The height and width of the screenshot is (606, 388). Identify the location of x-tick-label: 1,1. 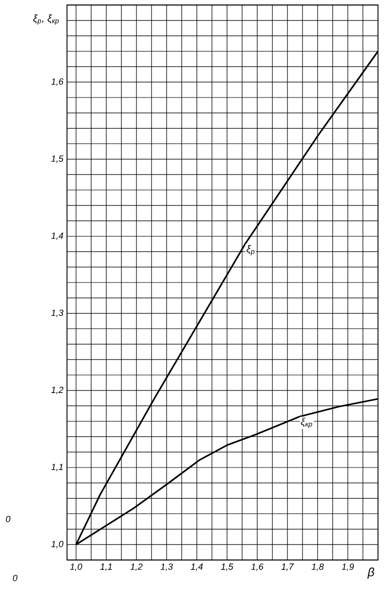
(106, 567).